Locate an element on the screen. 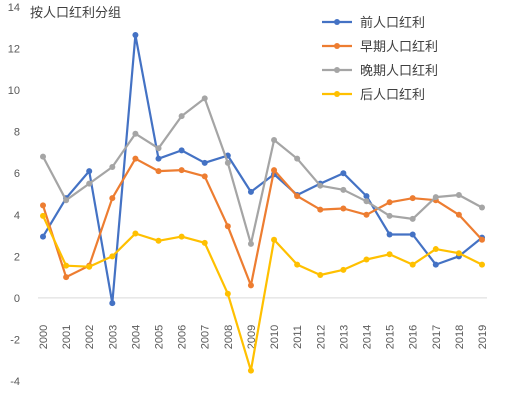 The height and width of the screenshot is (405, 510). y-tick-label: 10 is located at coordinates (14, 91).